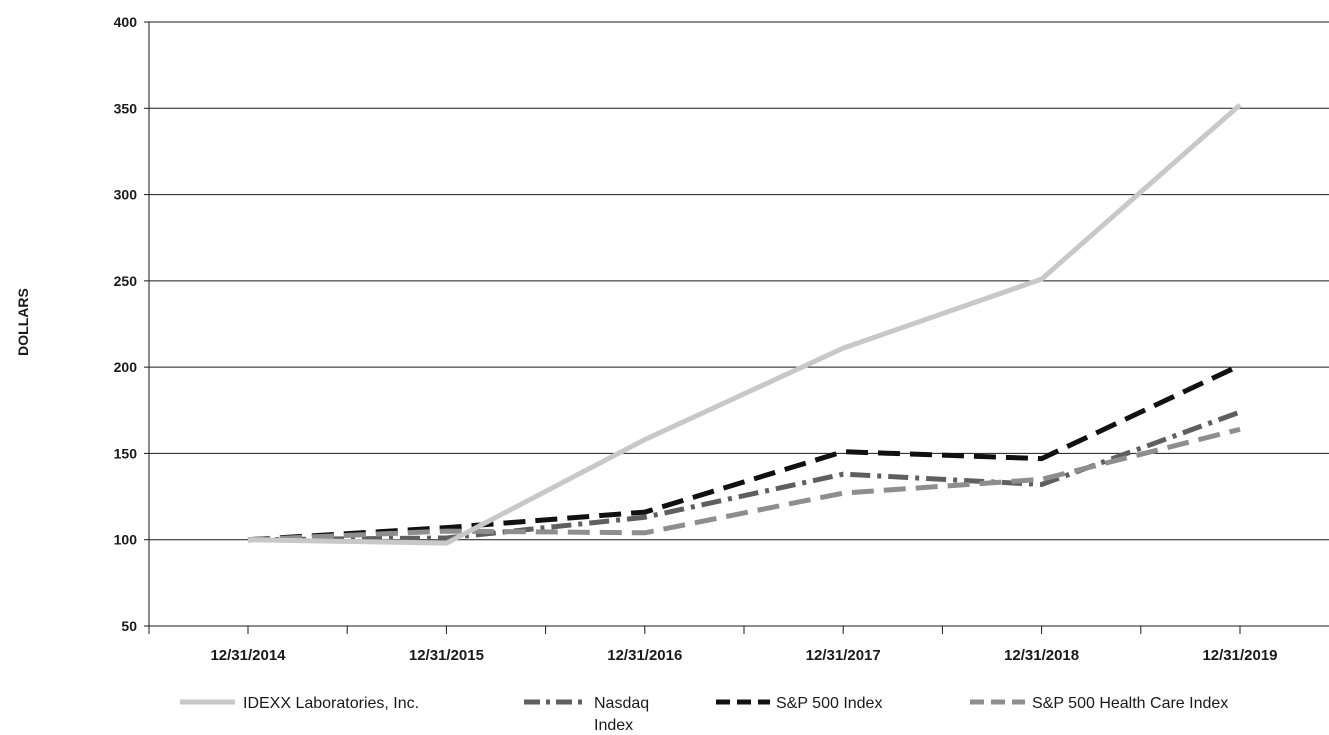 The height and width of the screenshot is (735, 1329). I want to click on x-tick-label: 12/31/2018, so click(1041, 655).